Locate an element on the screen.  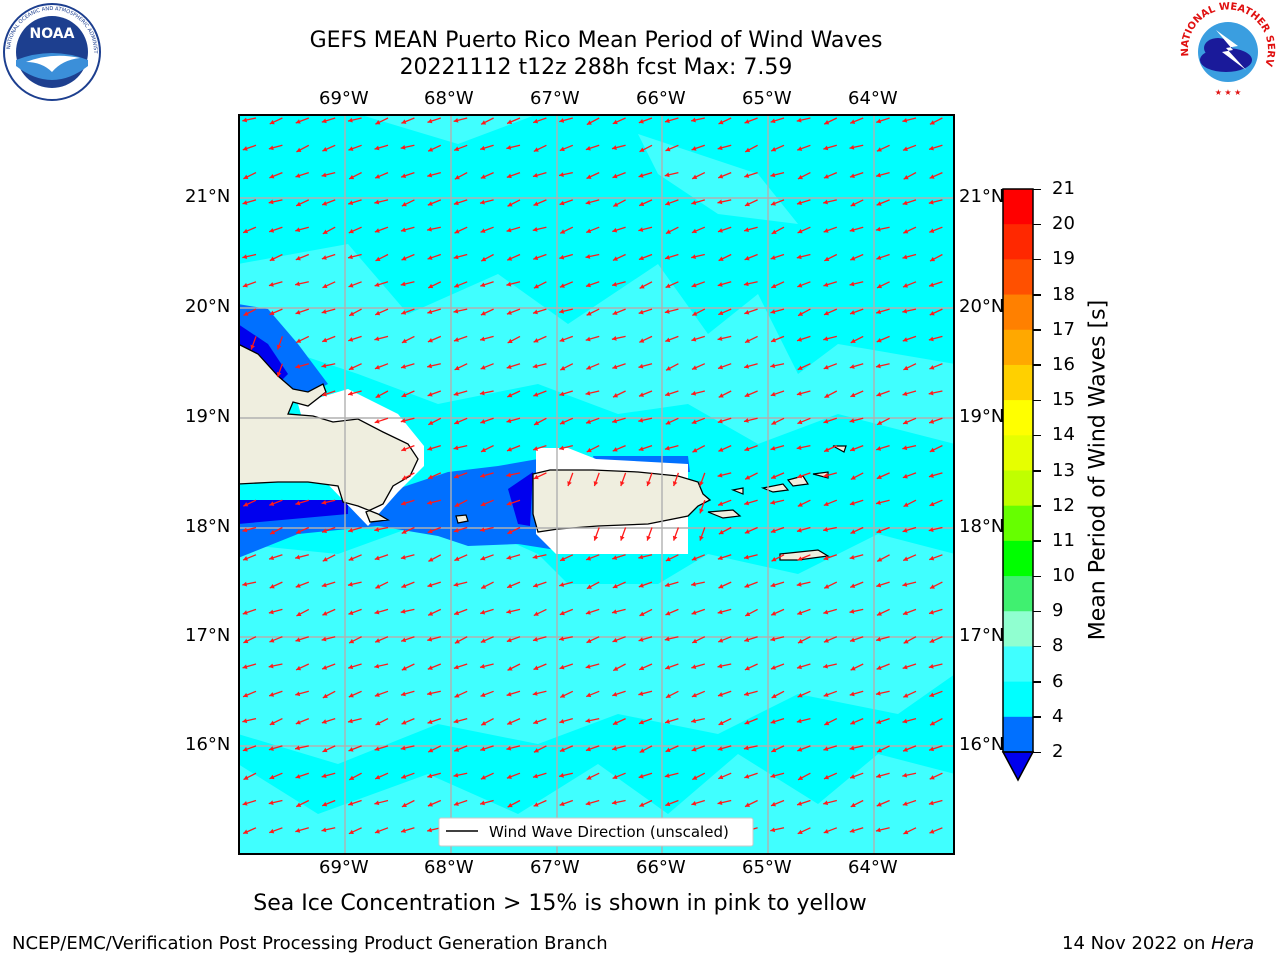
colorbar-tick-label: 4 is located at coordinates (1058, 716).